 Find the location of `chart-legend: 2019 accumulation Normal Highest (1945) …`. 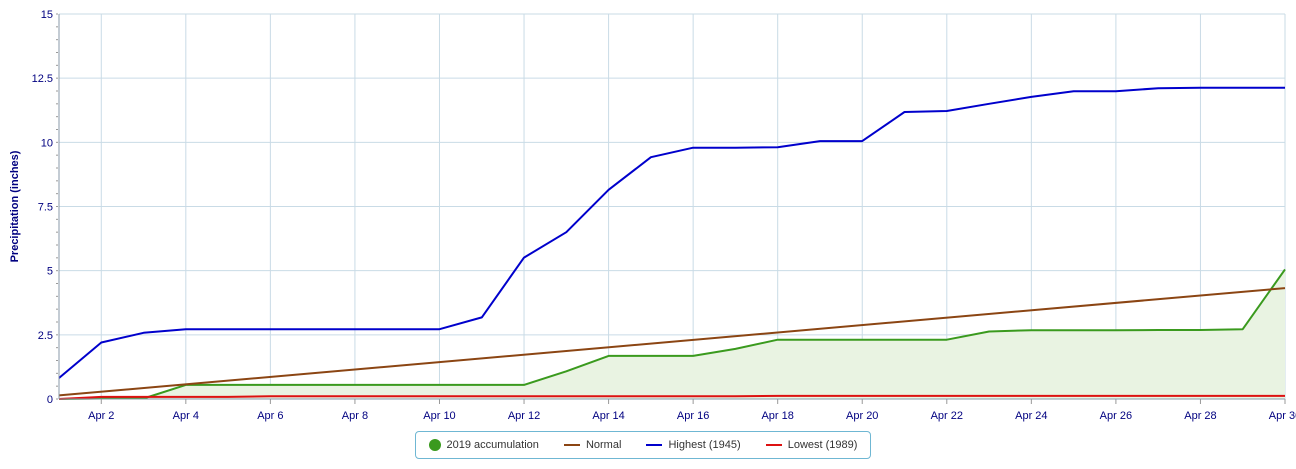

chart-legend: 2019 accumulation Normal Highest (1945) … is located at coordinates (643, 445).